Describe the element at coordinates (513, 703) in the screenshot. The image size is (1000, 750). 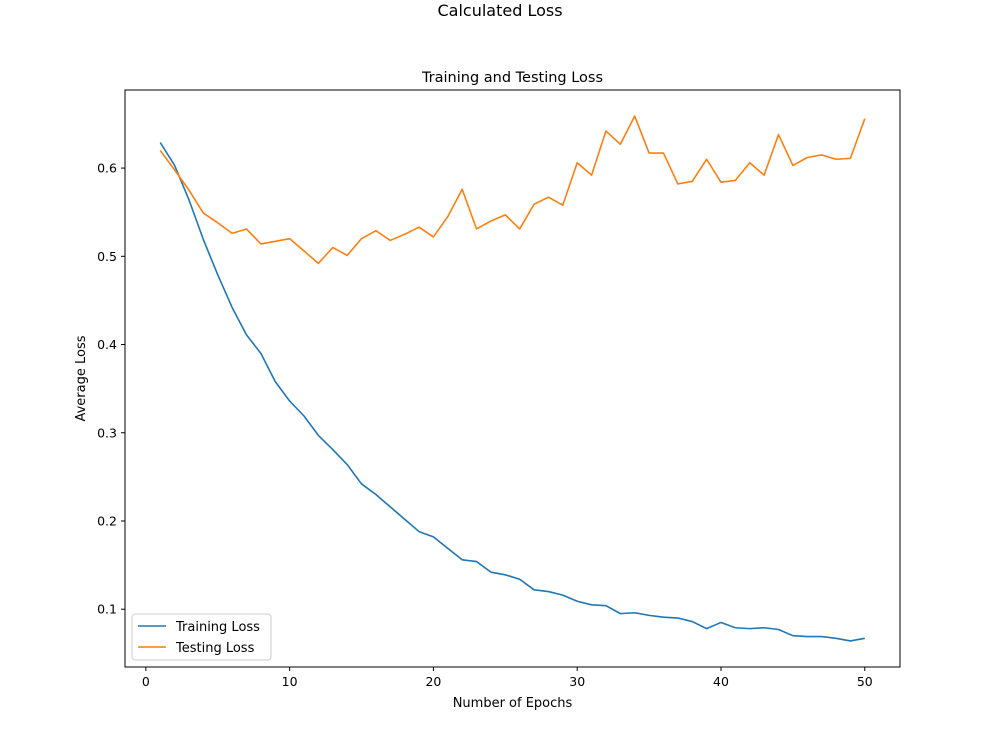
I see `x-axis-label: Number of Epochs` at that location.